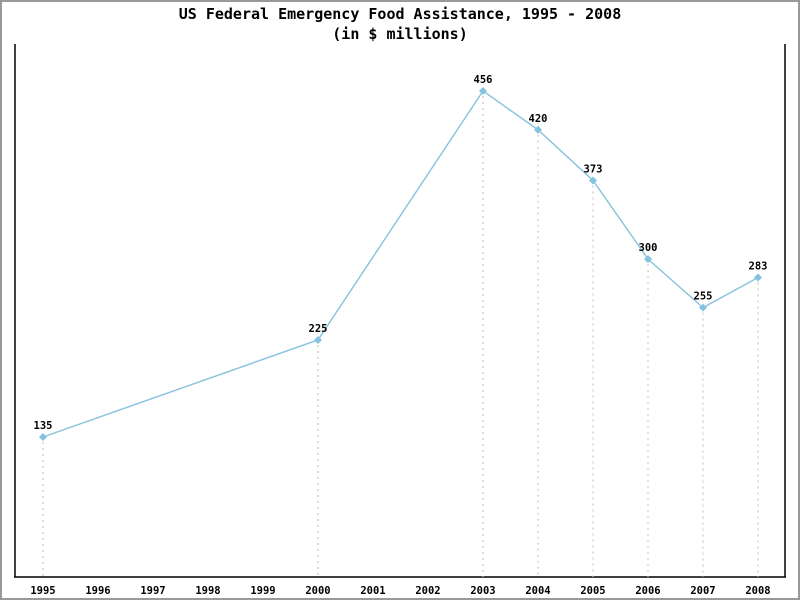 The height and width of the screenshot is (600, 800). I want to click on x-tick-label: 2001, so click(372, 591).